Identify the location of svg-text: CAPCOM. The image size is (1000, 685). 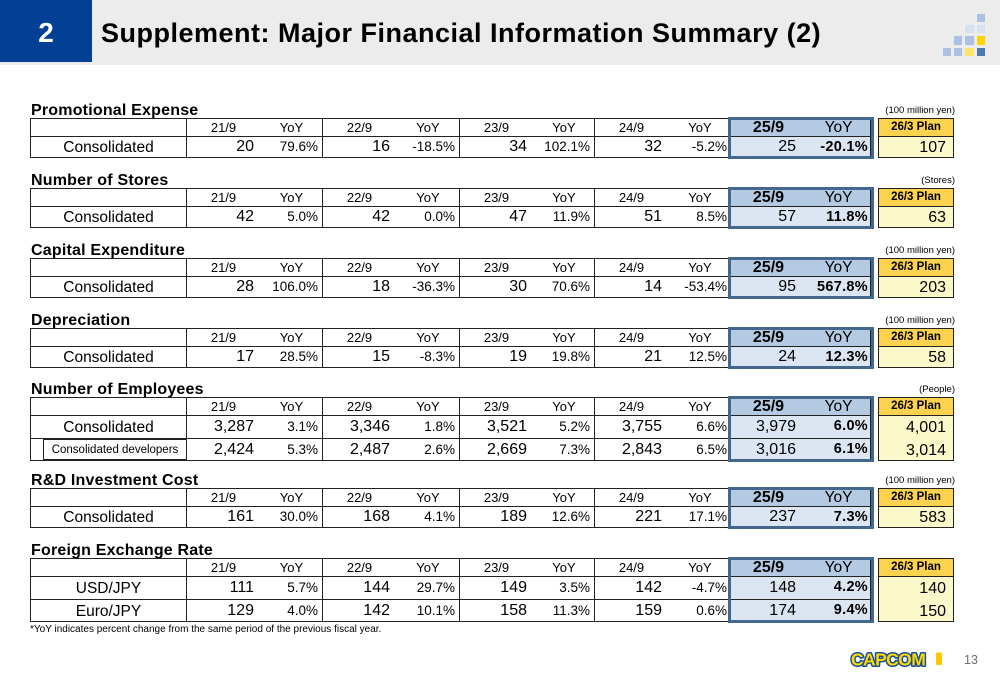
(888, 660).